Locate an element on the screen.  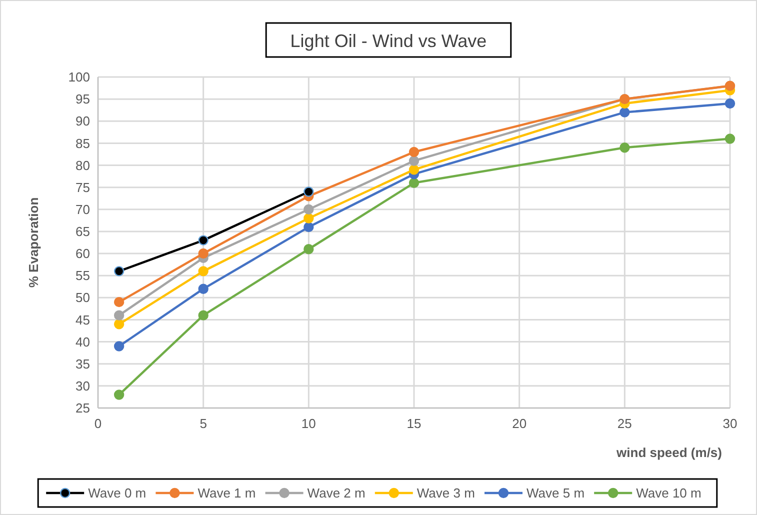
y-axis-title: % Evaporation is located at coordinates (33, 242).